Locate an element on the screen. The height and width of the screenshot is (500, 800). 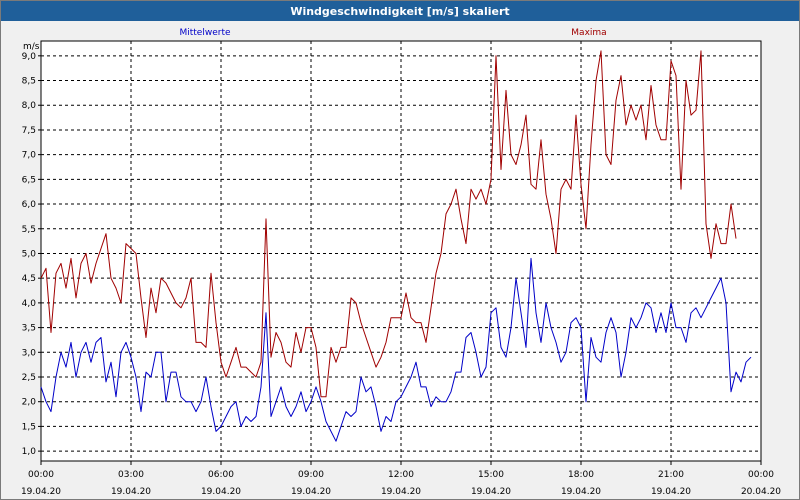
x-tick-time-label: 15:00 is located at coordinates (491, 475).